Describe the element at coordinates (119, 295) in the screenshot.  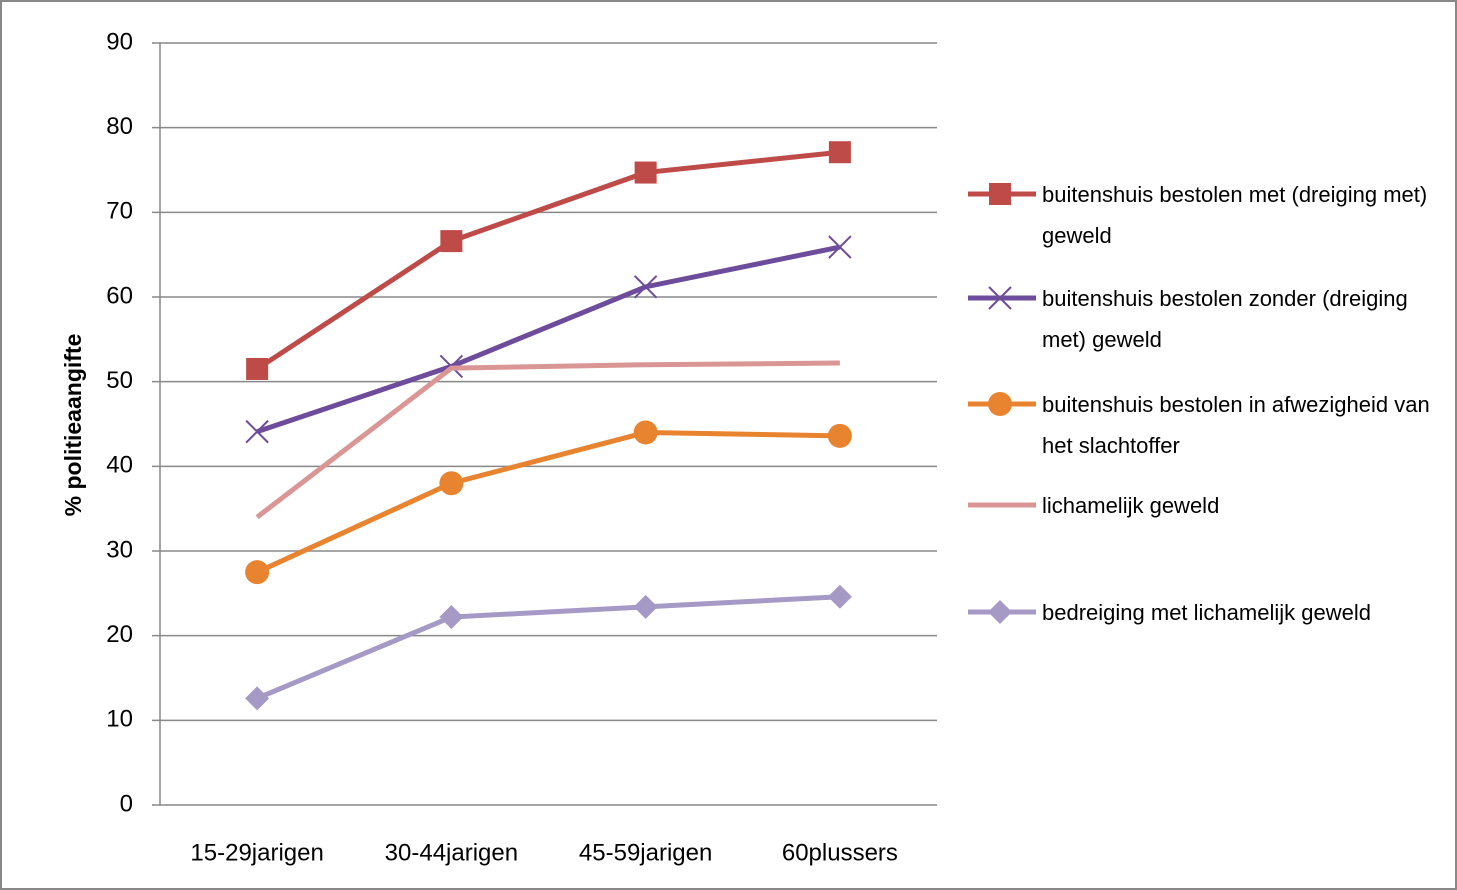
I see `y-tick-label: 60` at that location.